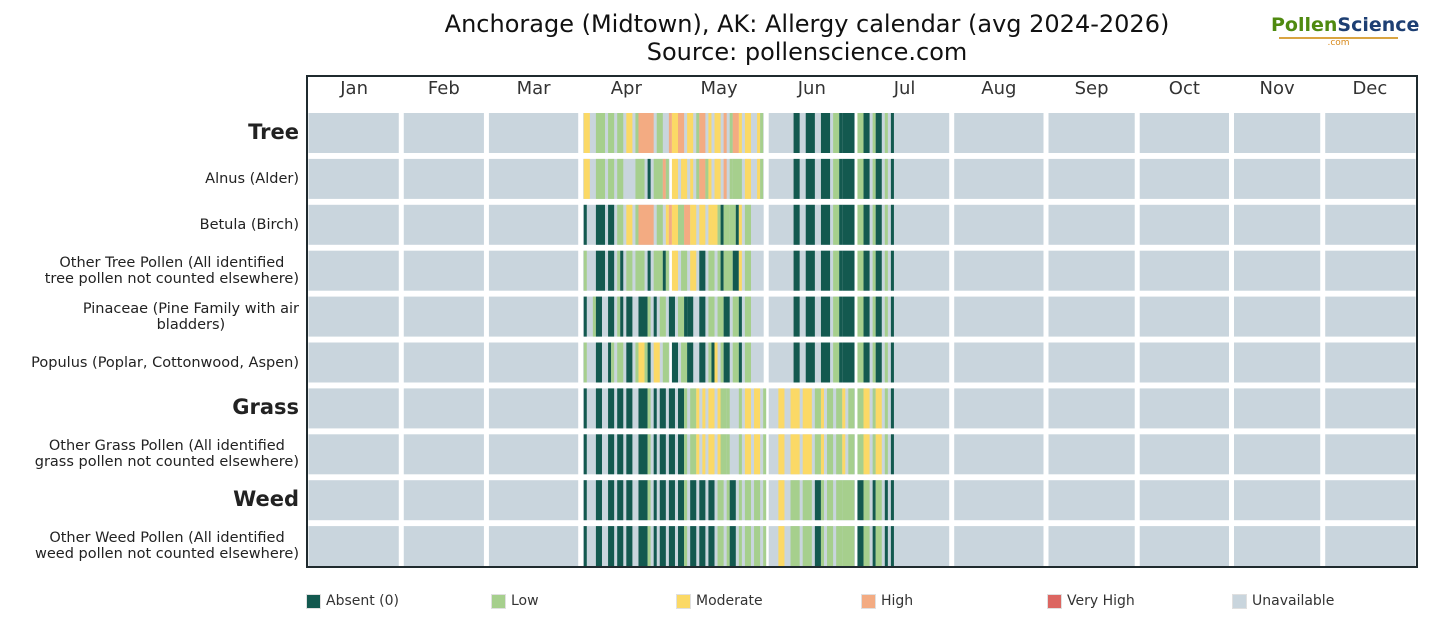  Describe the element at coordinates (1091, 601) in the screenshot. I see `legend-item-very-high: Very High` at that location.